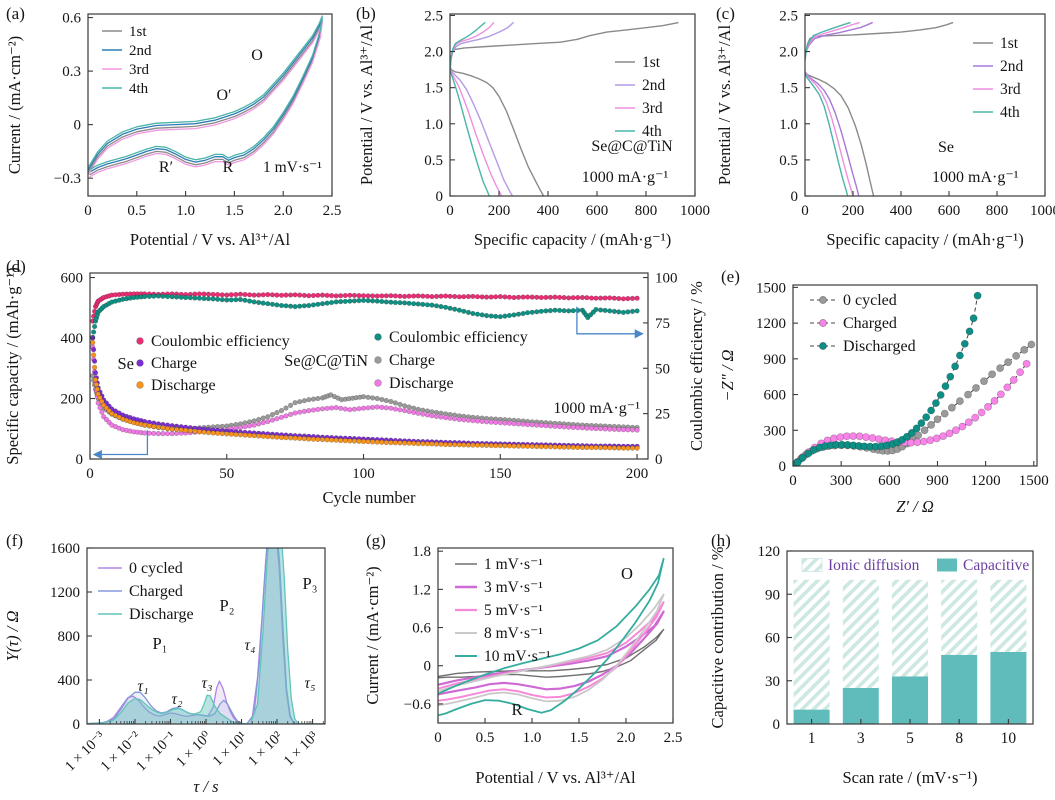 Image resolution: width=1055 pixels, height=800 pixels. Describe the element at coordinates (326, 360) in the screenshot. I see `svg-text: Se@C@TiN` at that location.